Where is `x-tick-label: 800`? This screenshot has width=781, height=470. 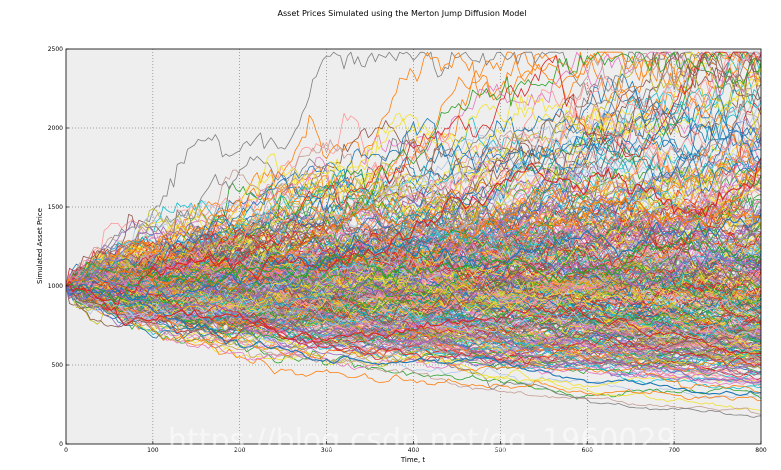
x-tick-label: 800 is located at coordinates (761, 450).